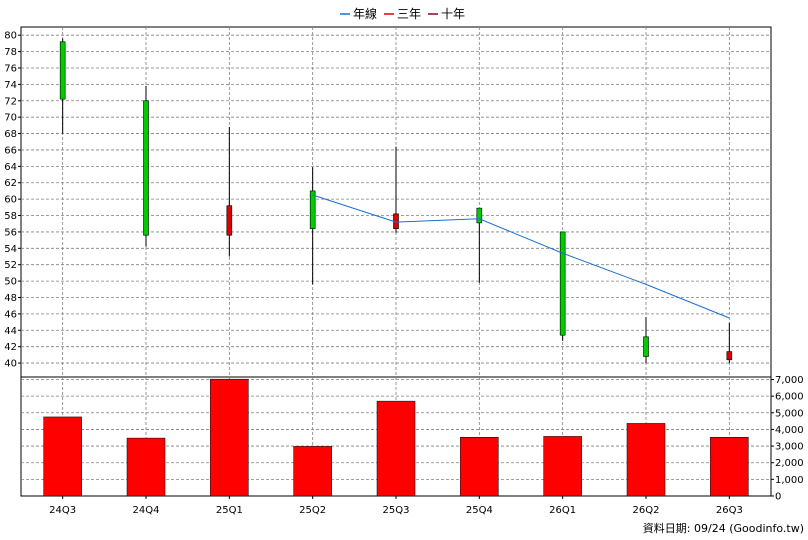 Image resolution: width=808 pixels, height=540 pixels. What do you see at coordinates (10, 183) in the screenshot?
I see `price-tick-label: 62` at bounding box center [10, 183].